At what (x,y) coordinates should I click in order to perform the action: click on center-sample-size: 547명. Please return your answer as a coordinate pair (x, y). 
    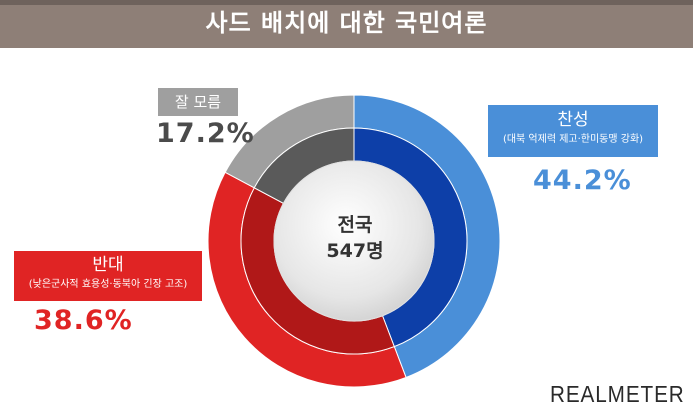
    Looking at the image, I should click on (355, 251).